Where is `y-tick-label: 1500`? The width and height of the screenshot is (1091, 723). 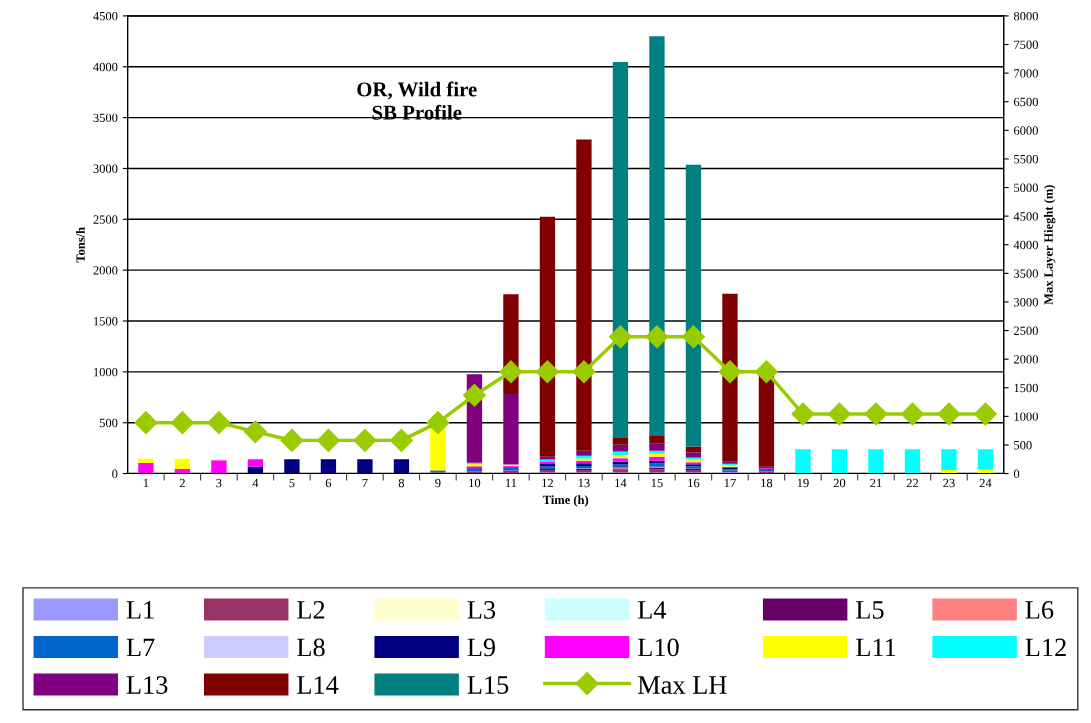 y-tick-label: 1500 is located at coordinates (106, 321).